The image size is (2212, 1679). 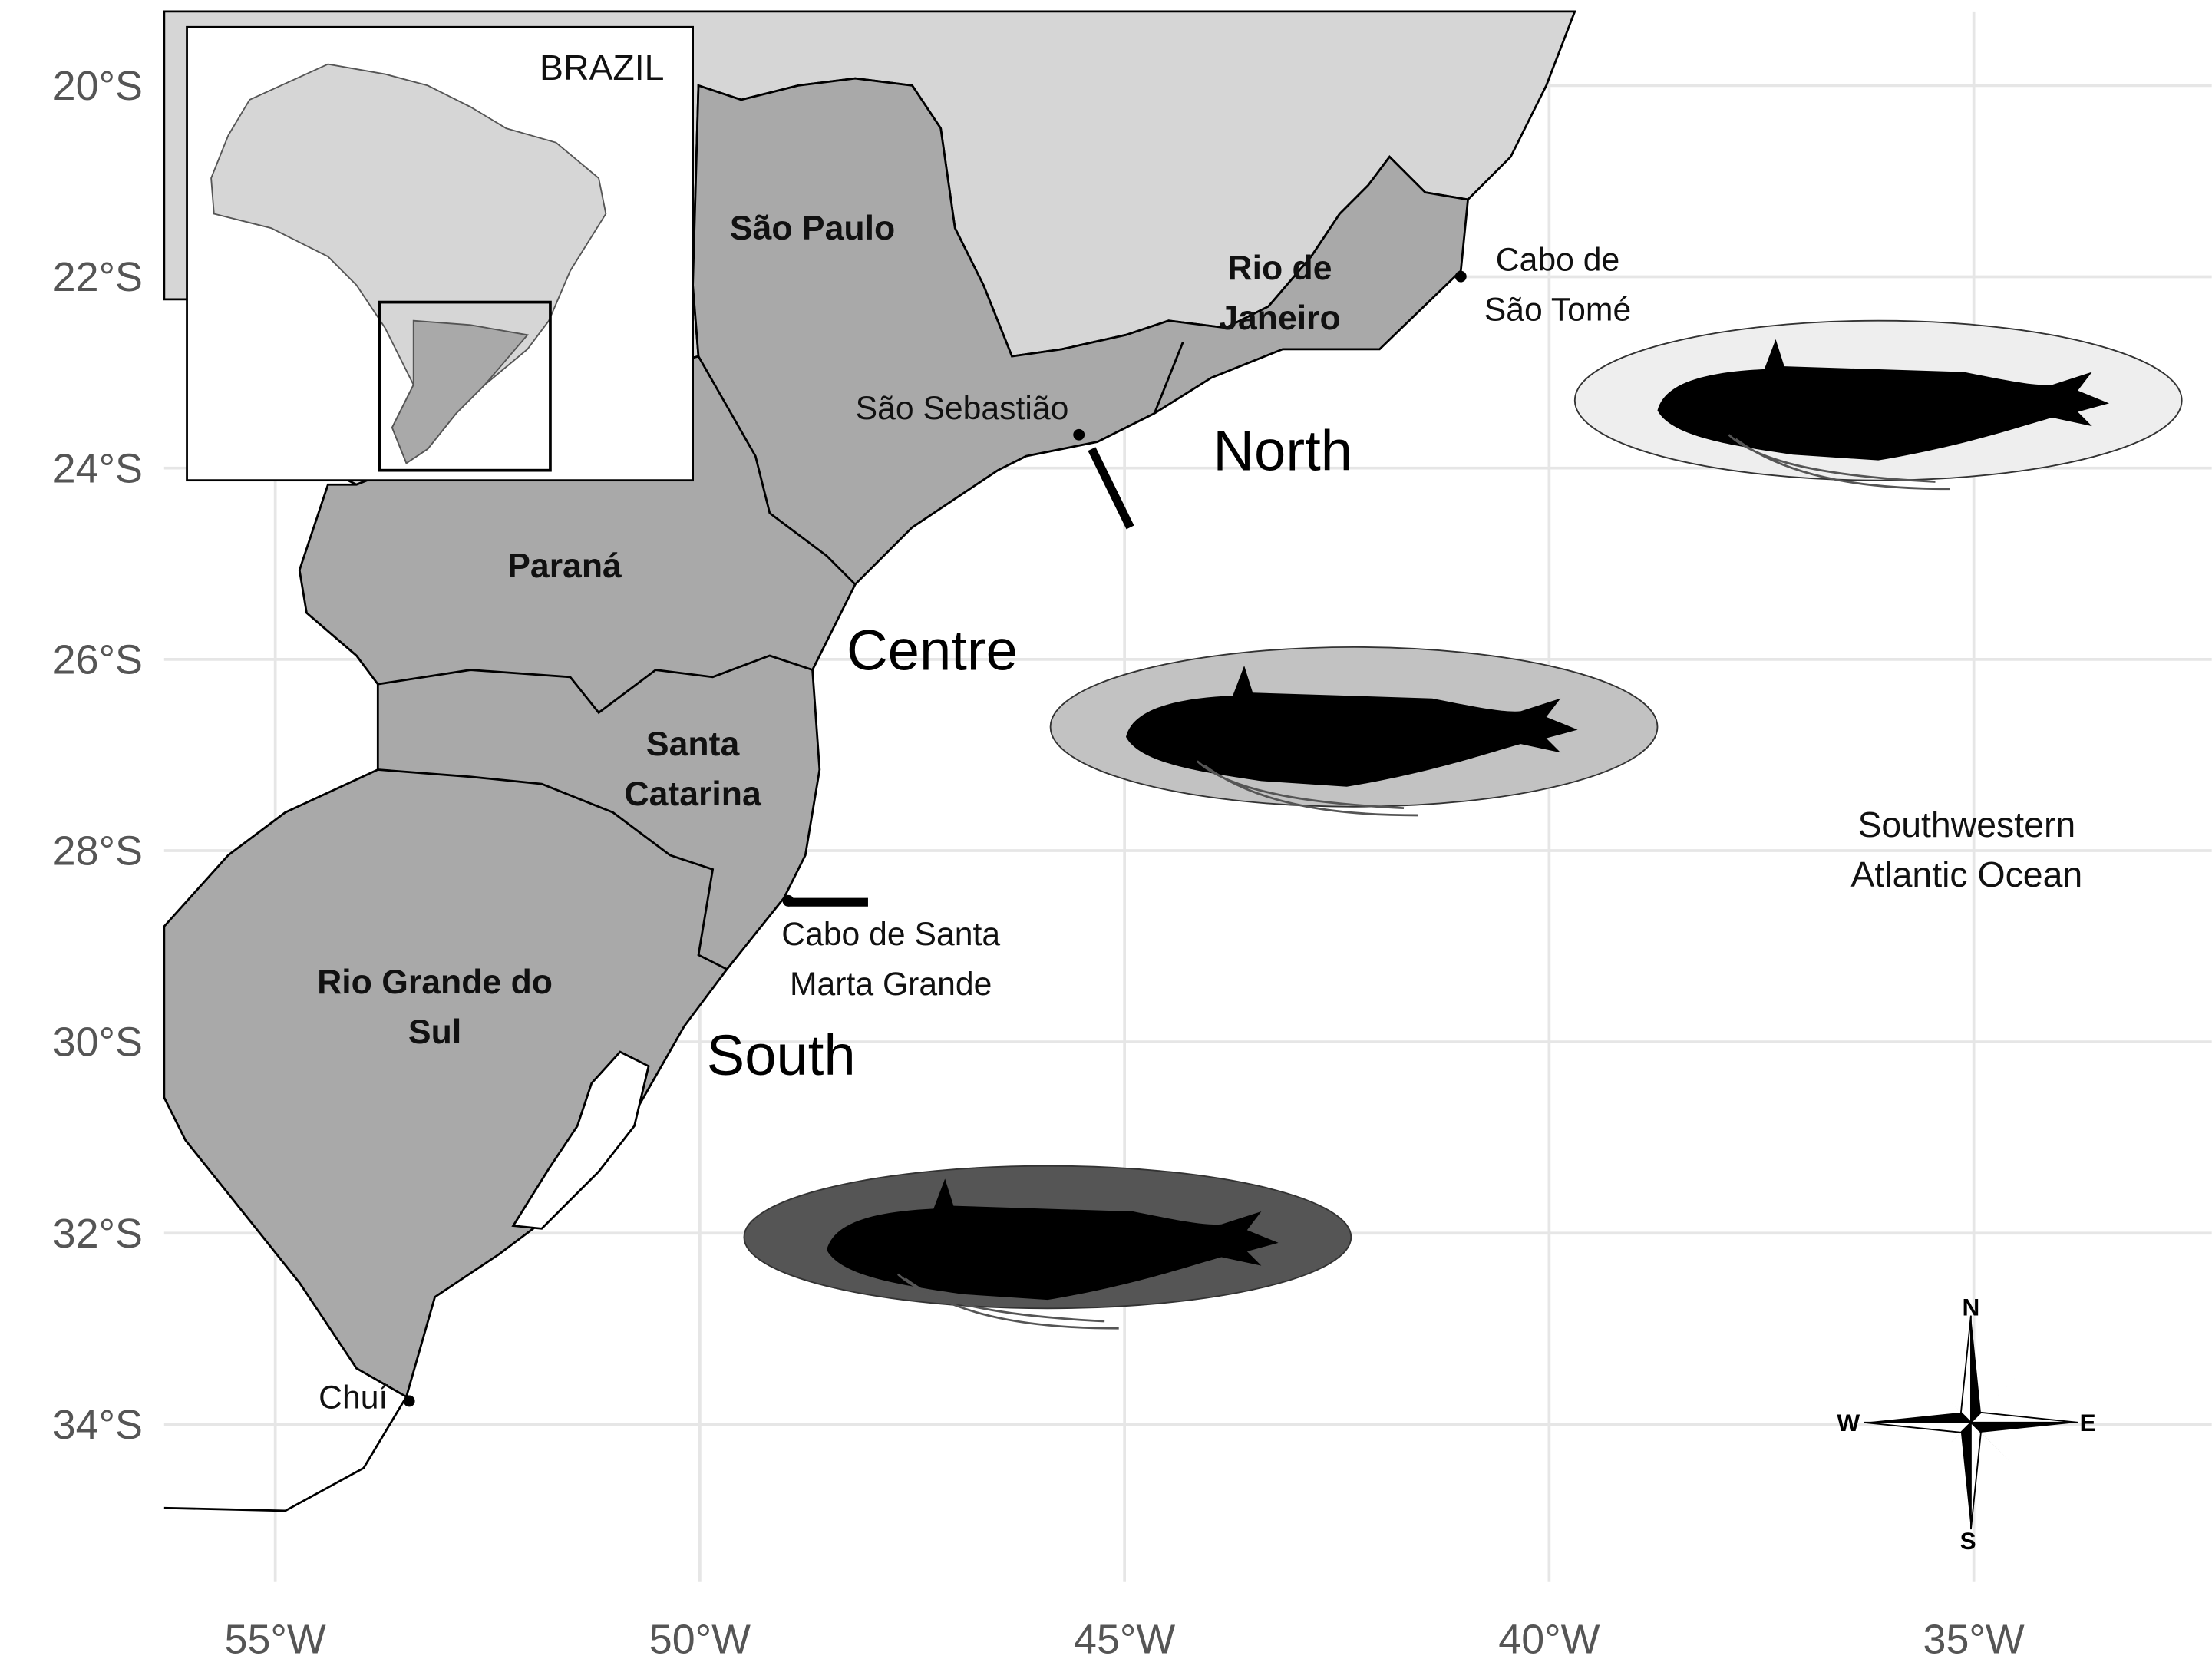 What do you see at coordinates (1971, 1422) in the screenshot?
I see `compass-rose` at bounding box center [1971, 1422].